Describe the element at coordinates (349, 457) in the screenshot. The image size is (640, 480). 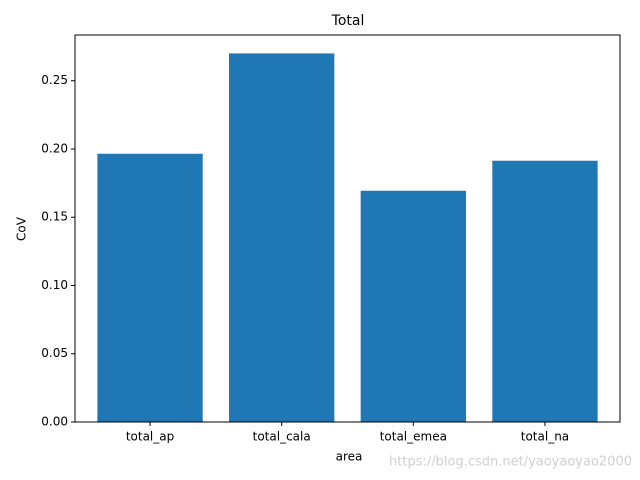
I see `x-axis-label: area` at that location.